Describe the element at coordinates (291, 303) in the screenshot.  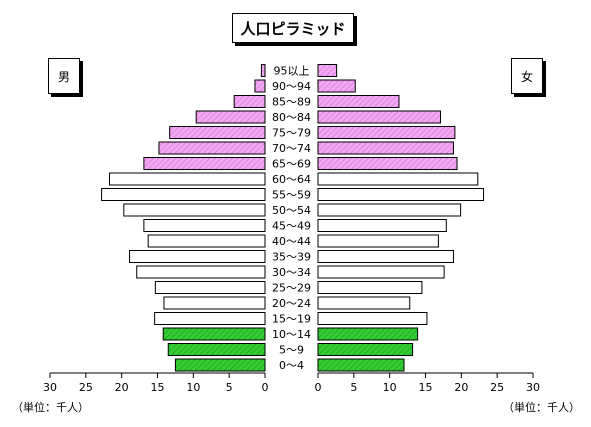
I see `age-label-4: 20～24` at that location.